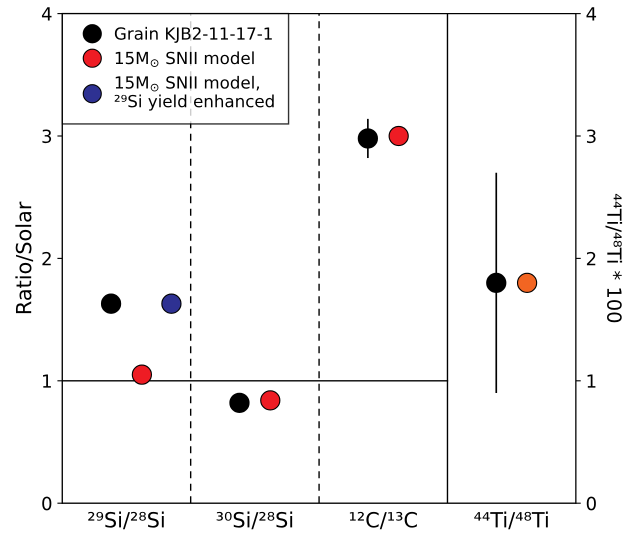  Describe the element at coordinates (591, 503) in the screenshot. I see `y2-tick-label: 0` at that location.